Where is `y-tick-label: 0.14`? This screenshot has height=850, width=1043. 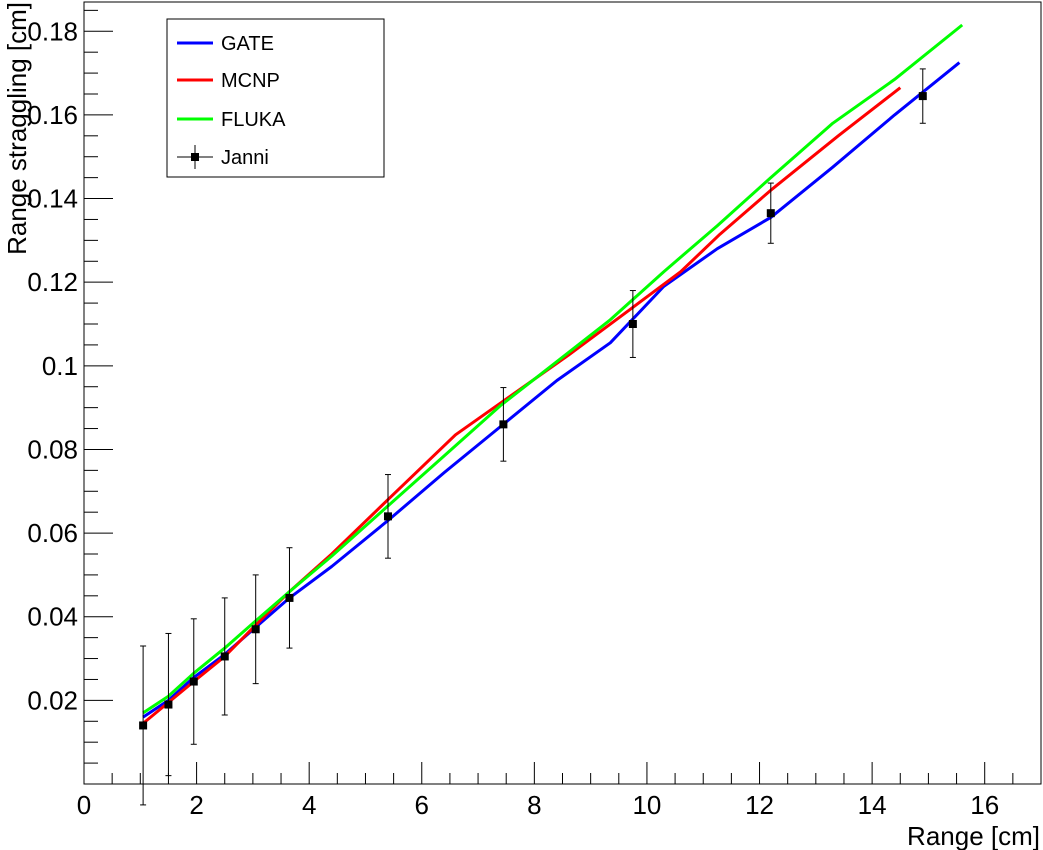 y-tick-label: 0.14 is located at coordinates (52, 199).